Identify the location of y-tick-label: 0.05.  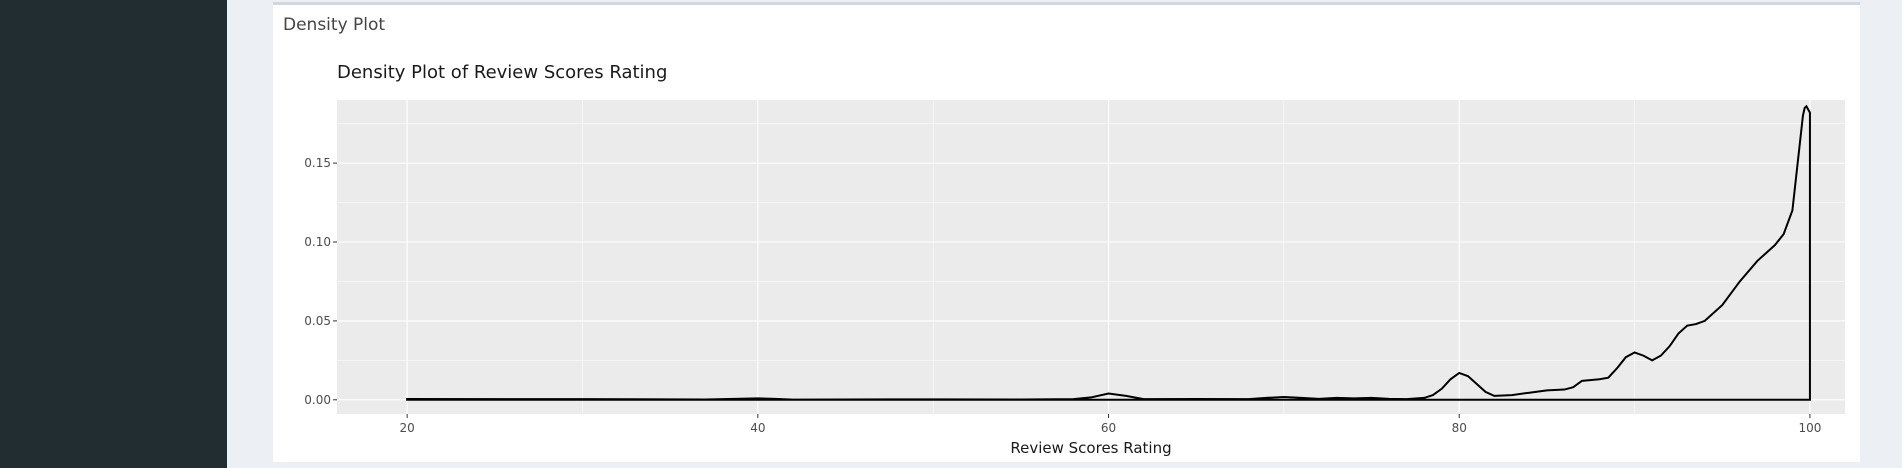
(317, 321).